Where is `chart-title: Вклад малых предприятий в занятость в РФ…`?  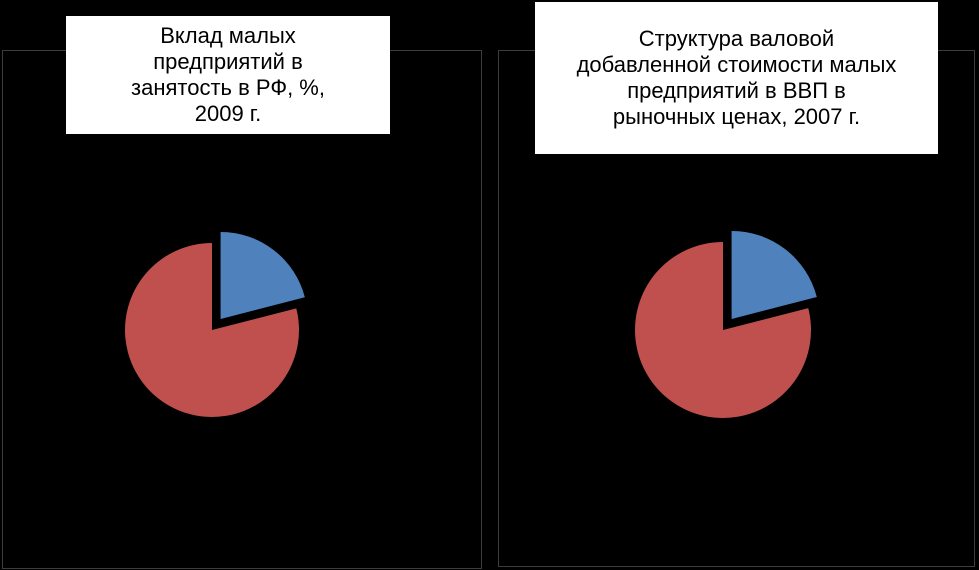 chart-title: Вклад малых предприятий в занятость в РФ… is located at coordinates (228, 75).